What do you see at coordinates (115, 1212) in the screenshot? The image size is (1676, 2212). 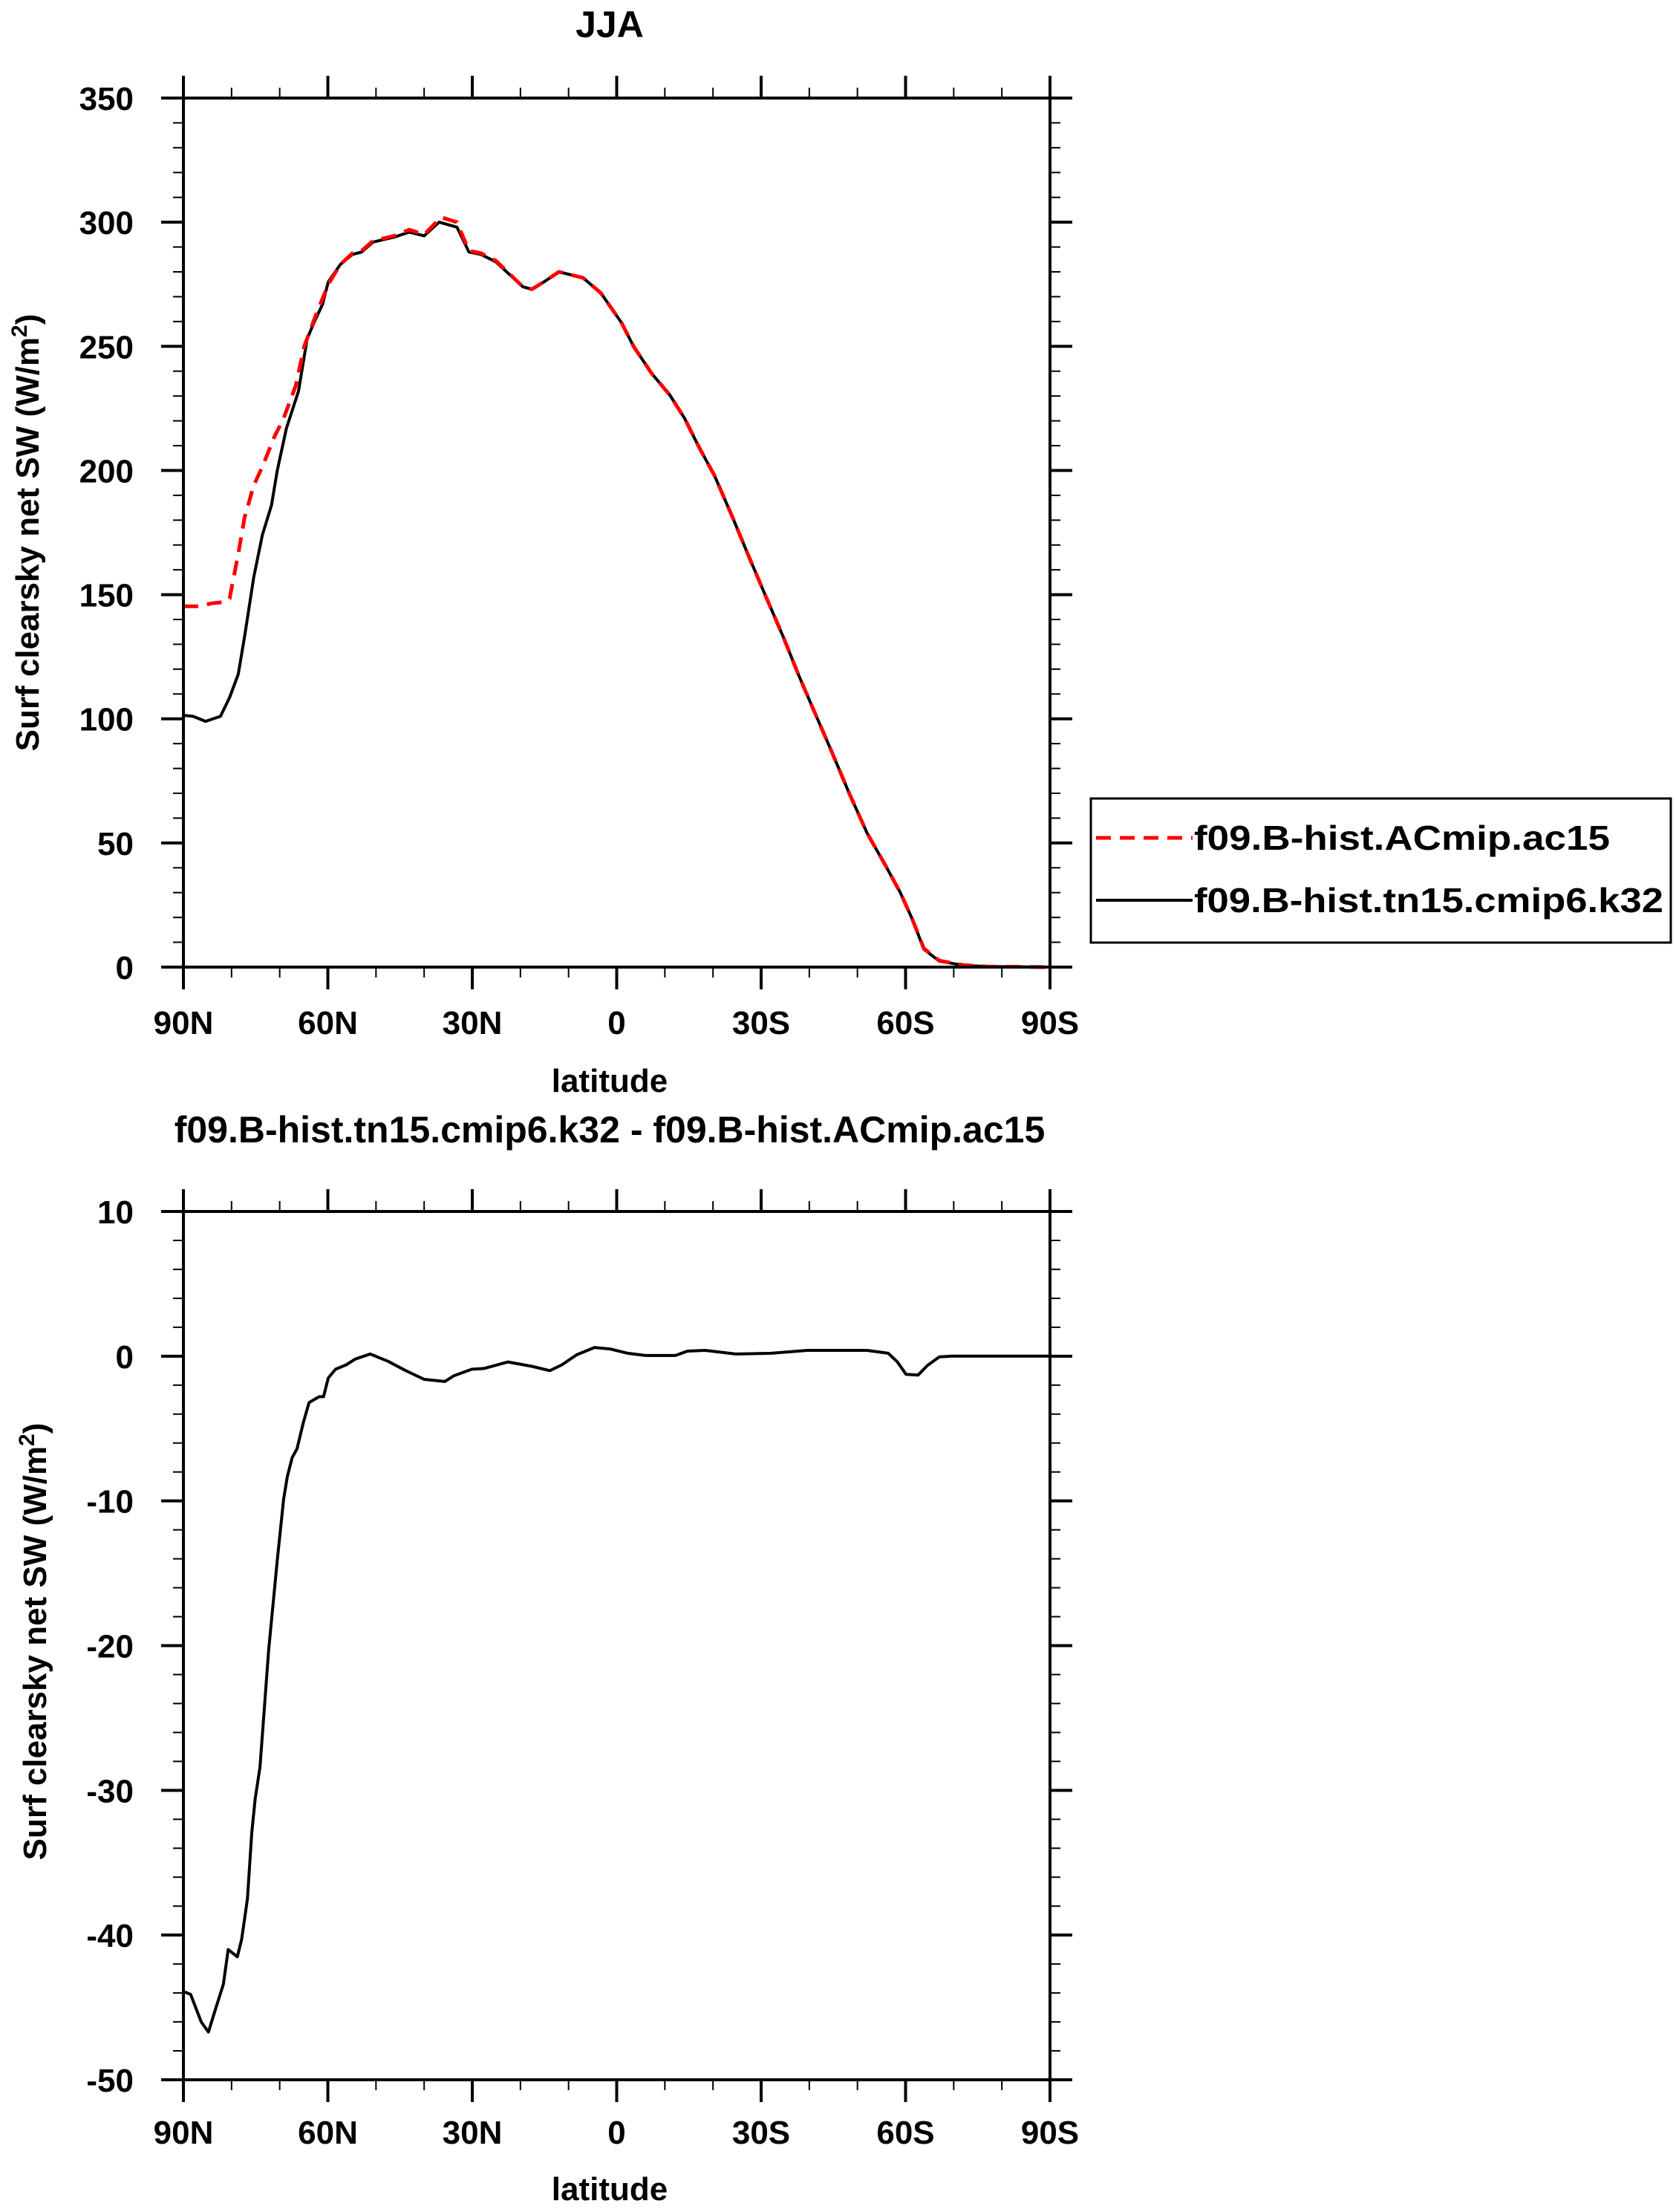 I see `y-tick-label: 10` at bounding box center [115, 1212].